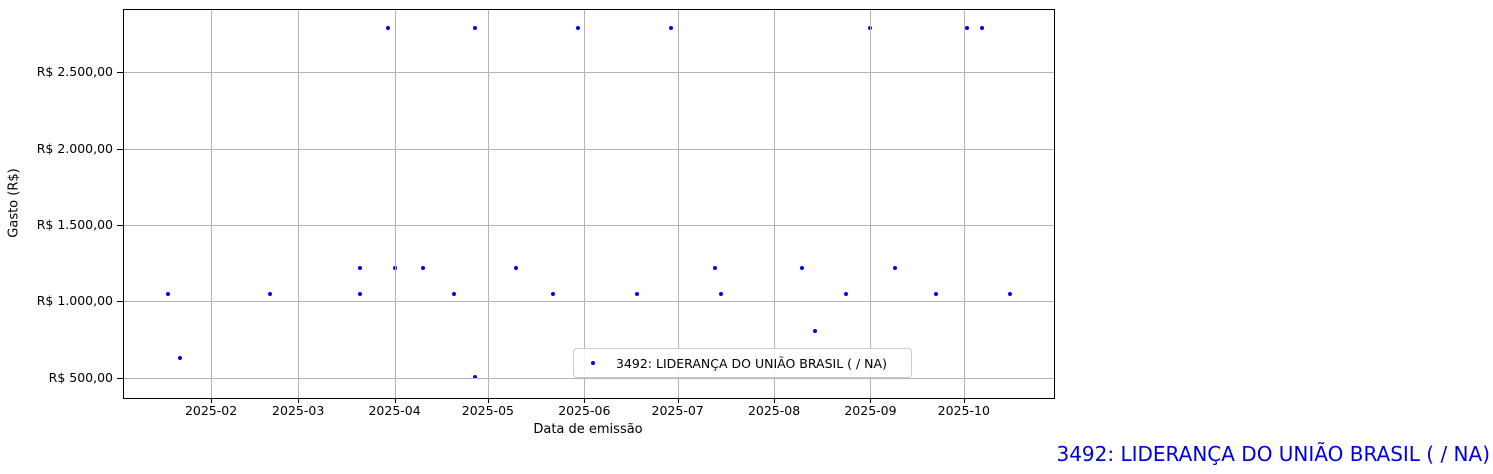 The height and width of the screenshot is (474, 1493). I want to click on x-tick-label: 2025-05, so click(488, 410).